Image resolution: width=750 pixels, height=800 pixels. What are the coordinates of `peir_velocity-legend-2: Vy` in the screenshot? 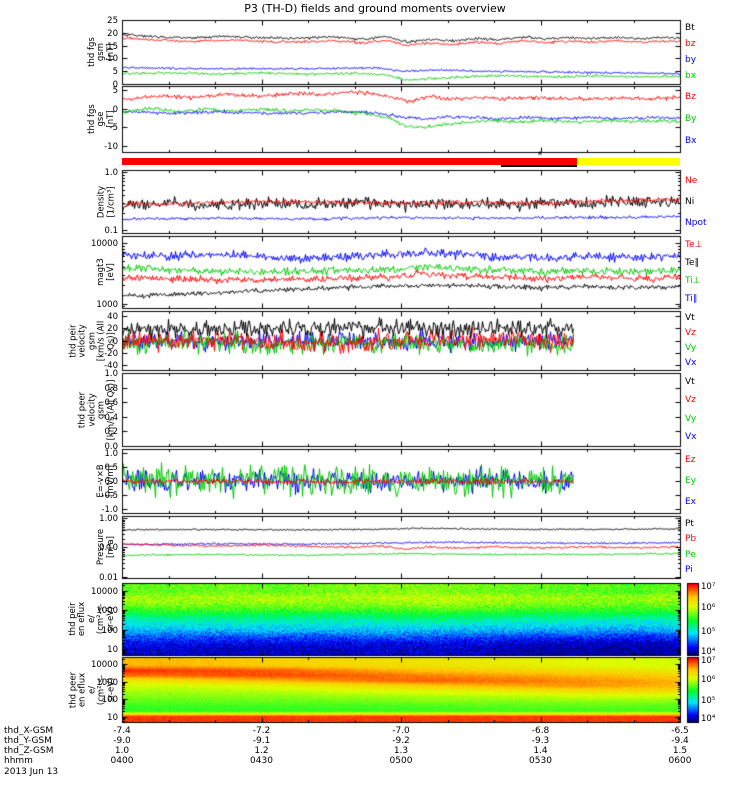 It's located at (691, 347).